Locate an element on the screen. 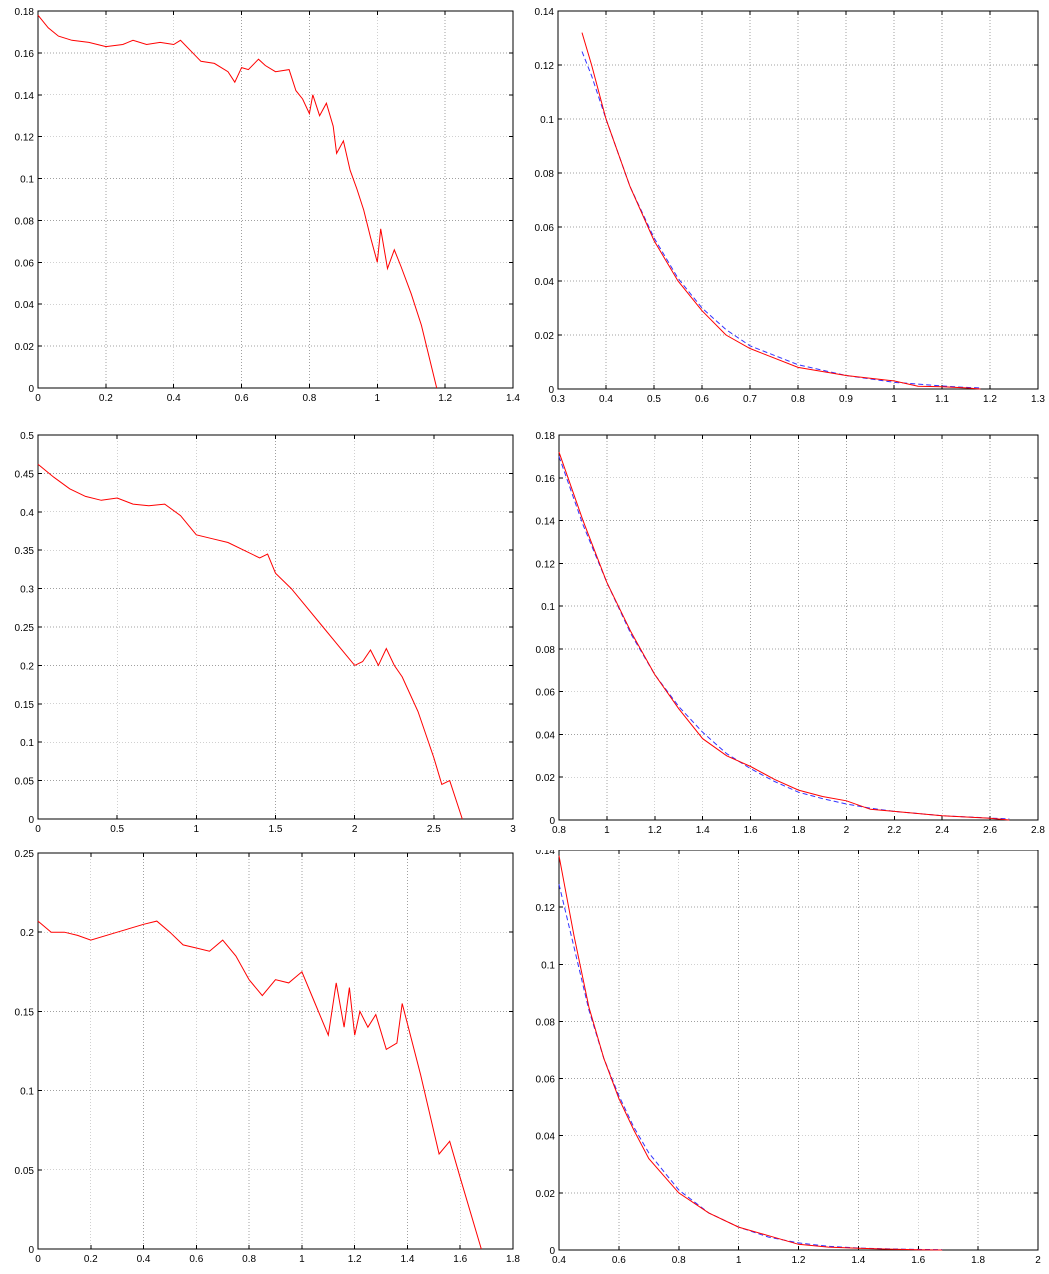 The width and height of the screenshot is (1049, 1274). x-tick-label: 1.3 is located at coordinates (1038, 399).